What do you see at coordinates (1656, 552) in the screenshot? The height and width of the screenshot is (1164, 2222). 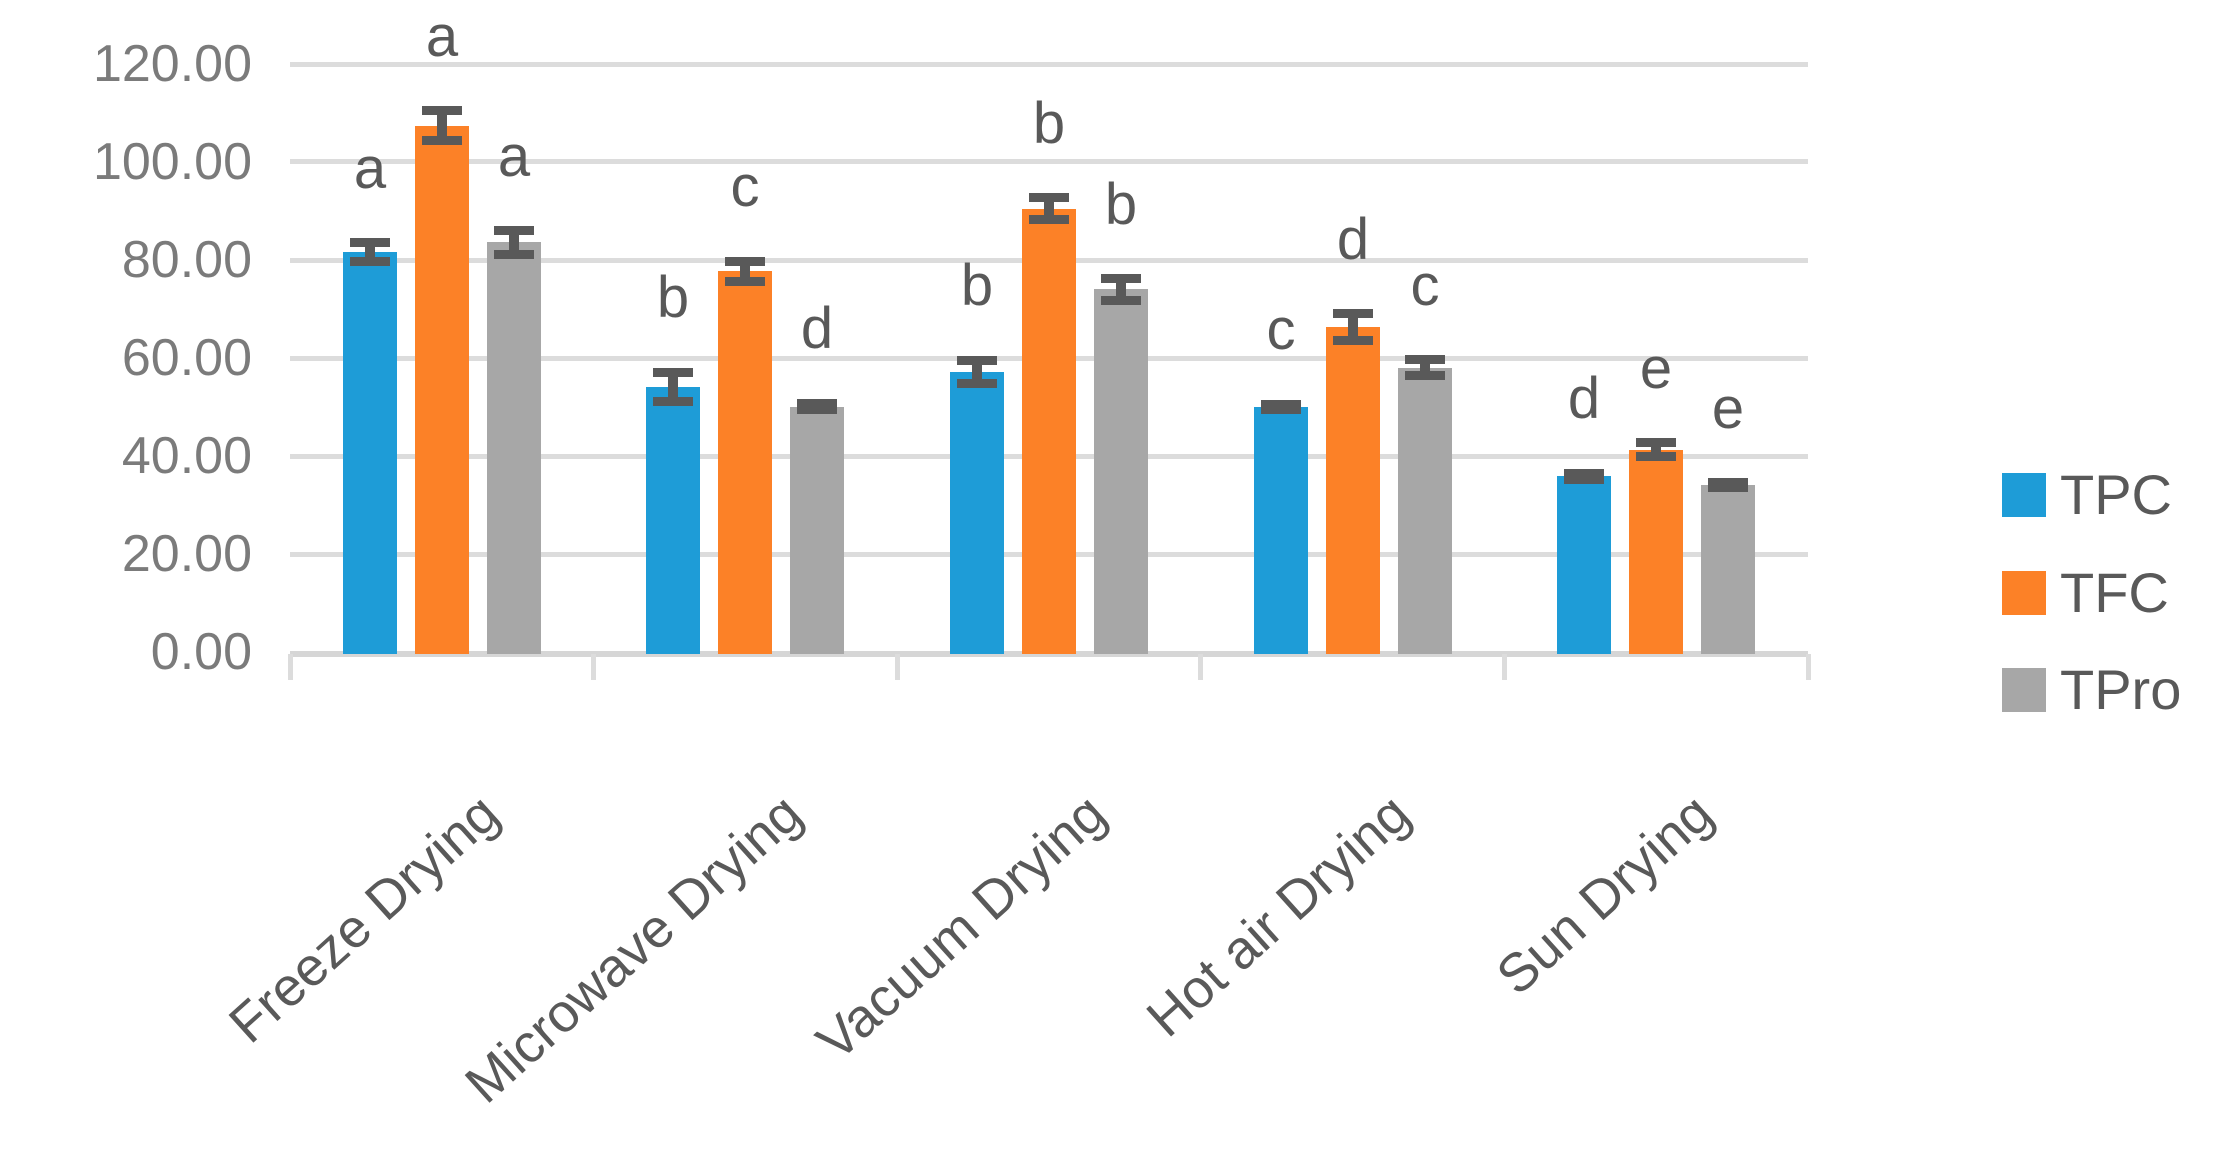 I see `bar-tfc-sun-drying` at bounding box center [1656, 552].